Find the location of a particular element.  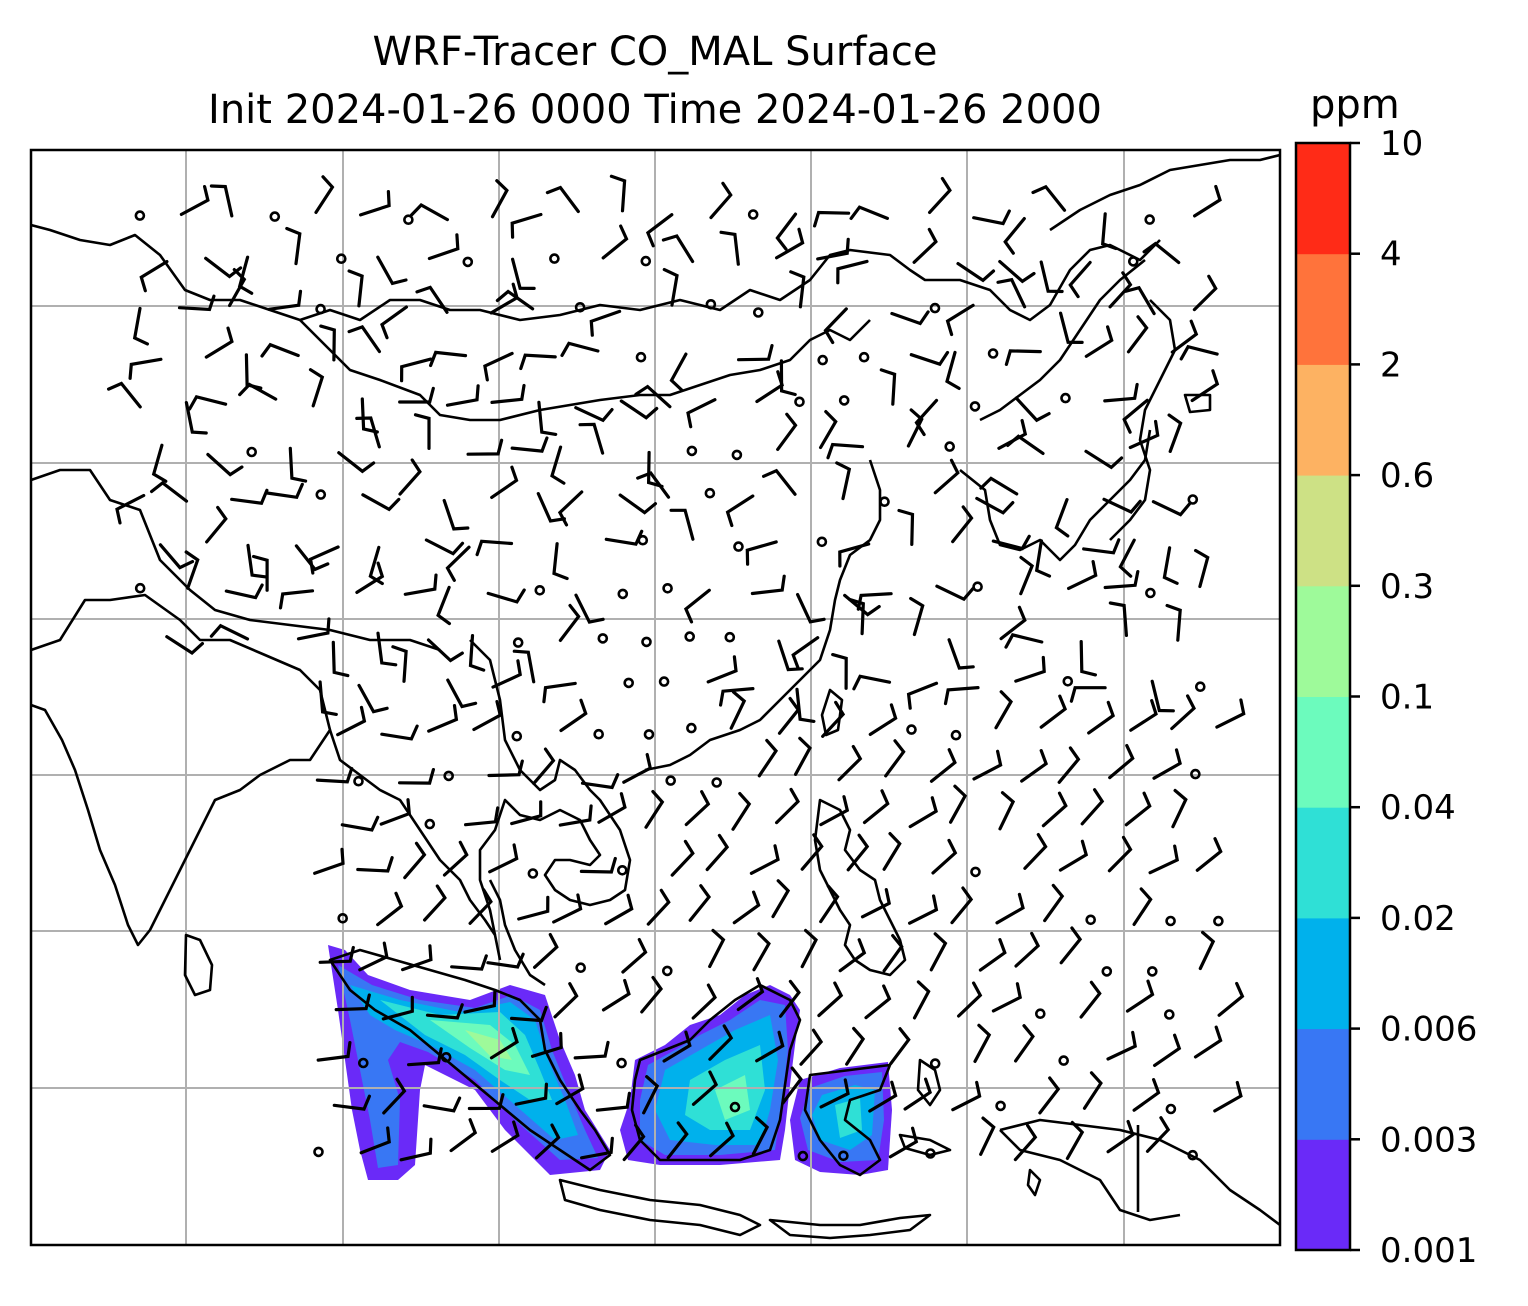

map-title-line-1: WRF-Tracer CO_MAL Surface is located at coordinates (655, 52).